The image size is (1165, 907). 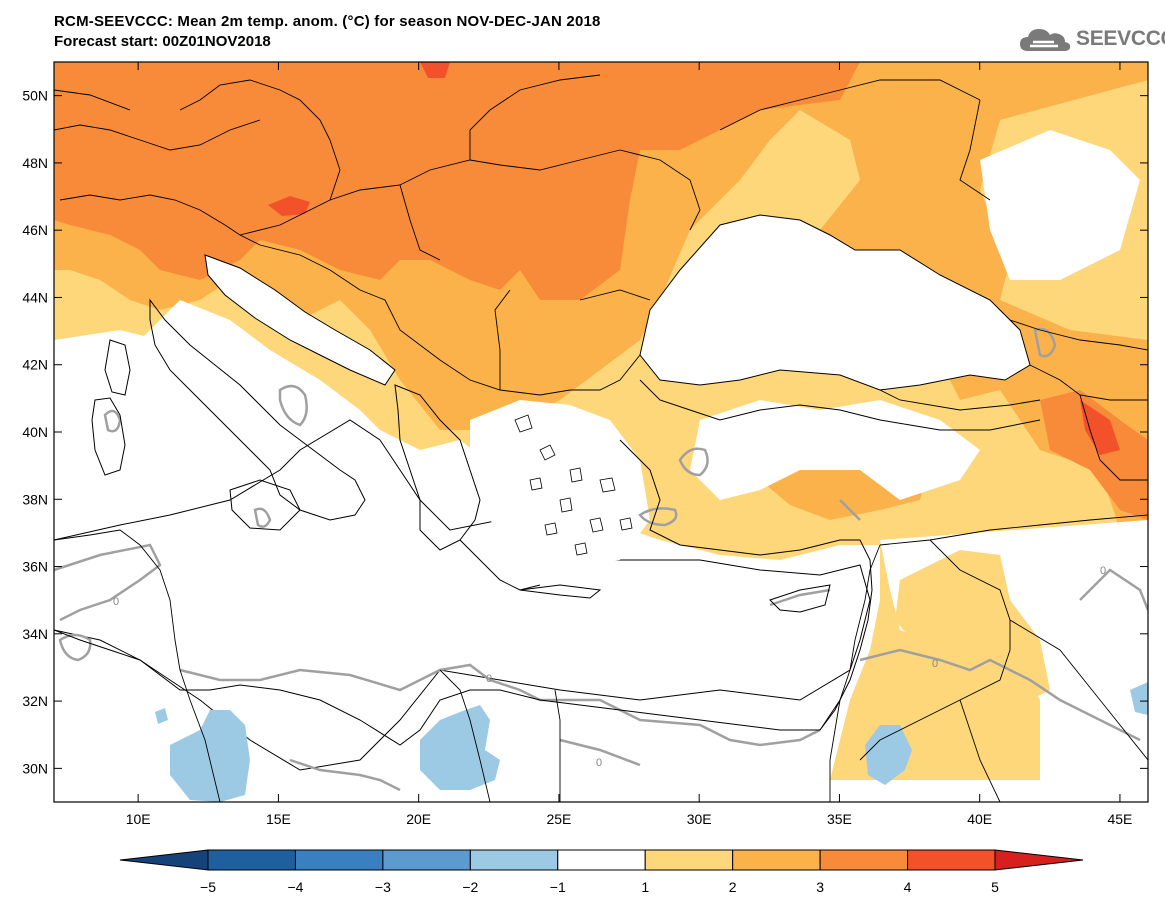 I want to click on lon-tick-label: 25E, so click(x=558, y=819).